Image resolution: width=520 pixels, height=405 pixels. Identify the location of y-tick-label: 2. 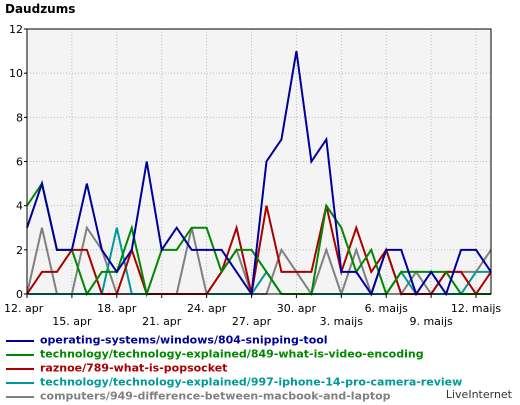
(19, 250).